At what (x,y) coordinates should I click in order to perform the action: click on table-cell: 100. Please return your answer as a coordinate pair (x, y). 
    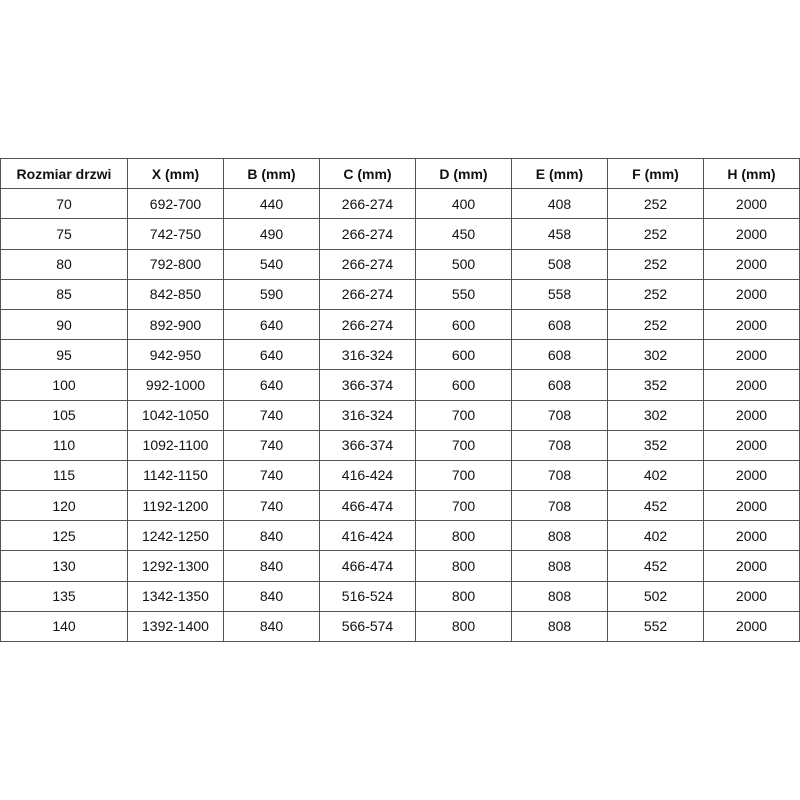
    Looking at the image, I should click on (64, 385).